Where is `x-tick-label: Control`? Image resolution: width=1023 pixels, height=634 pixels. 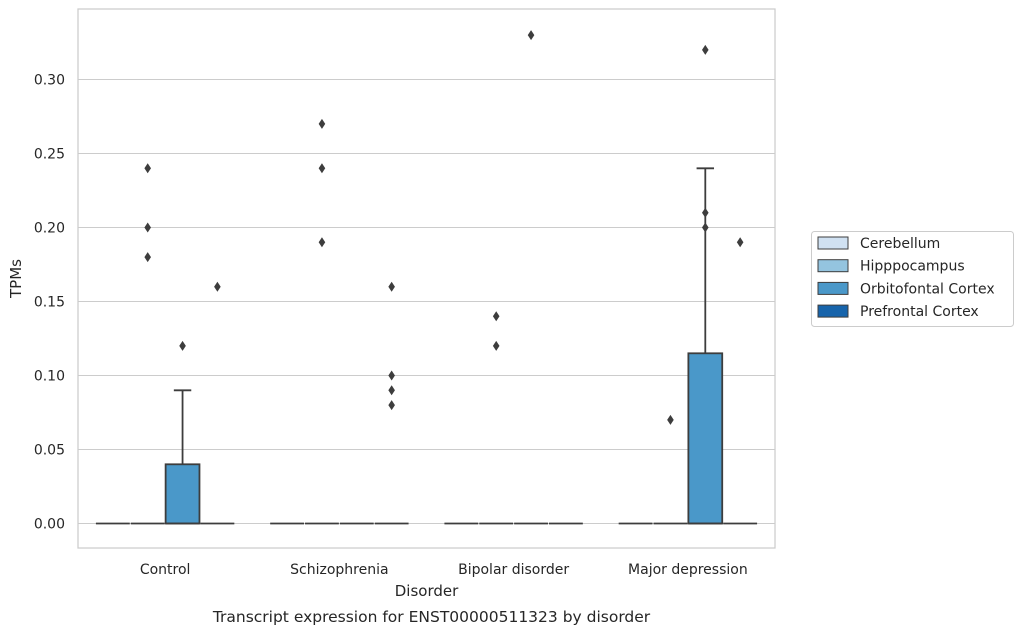
x-tick-label: Control is located at coordinates (165, 570).